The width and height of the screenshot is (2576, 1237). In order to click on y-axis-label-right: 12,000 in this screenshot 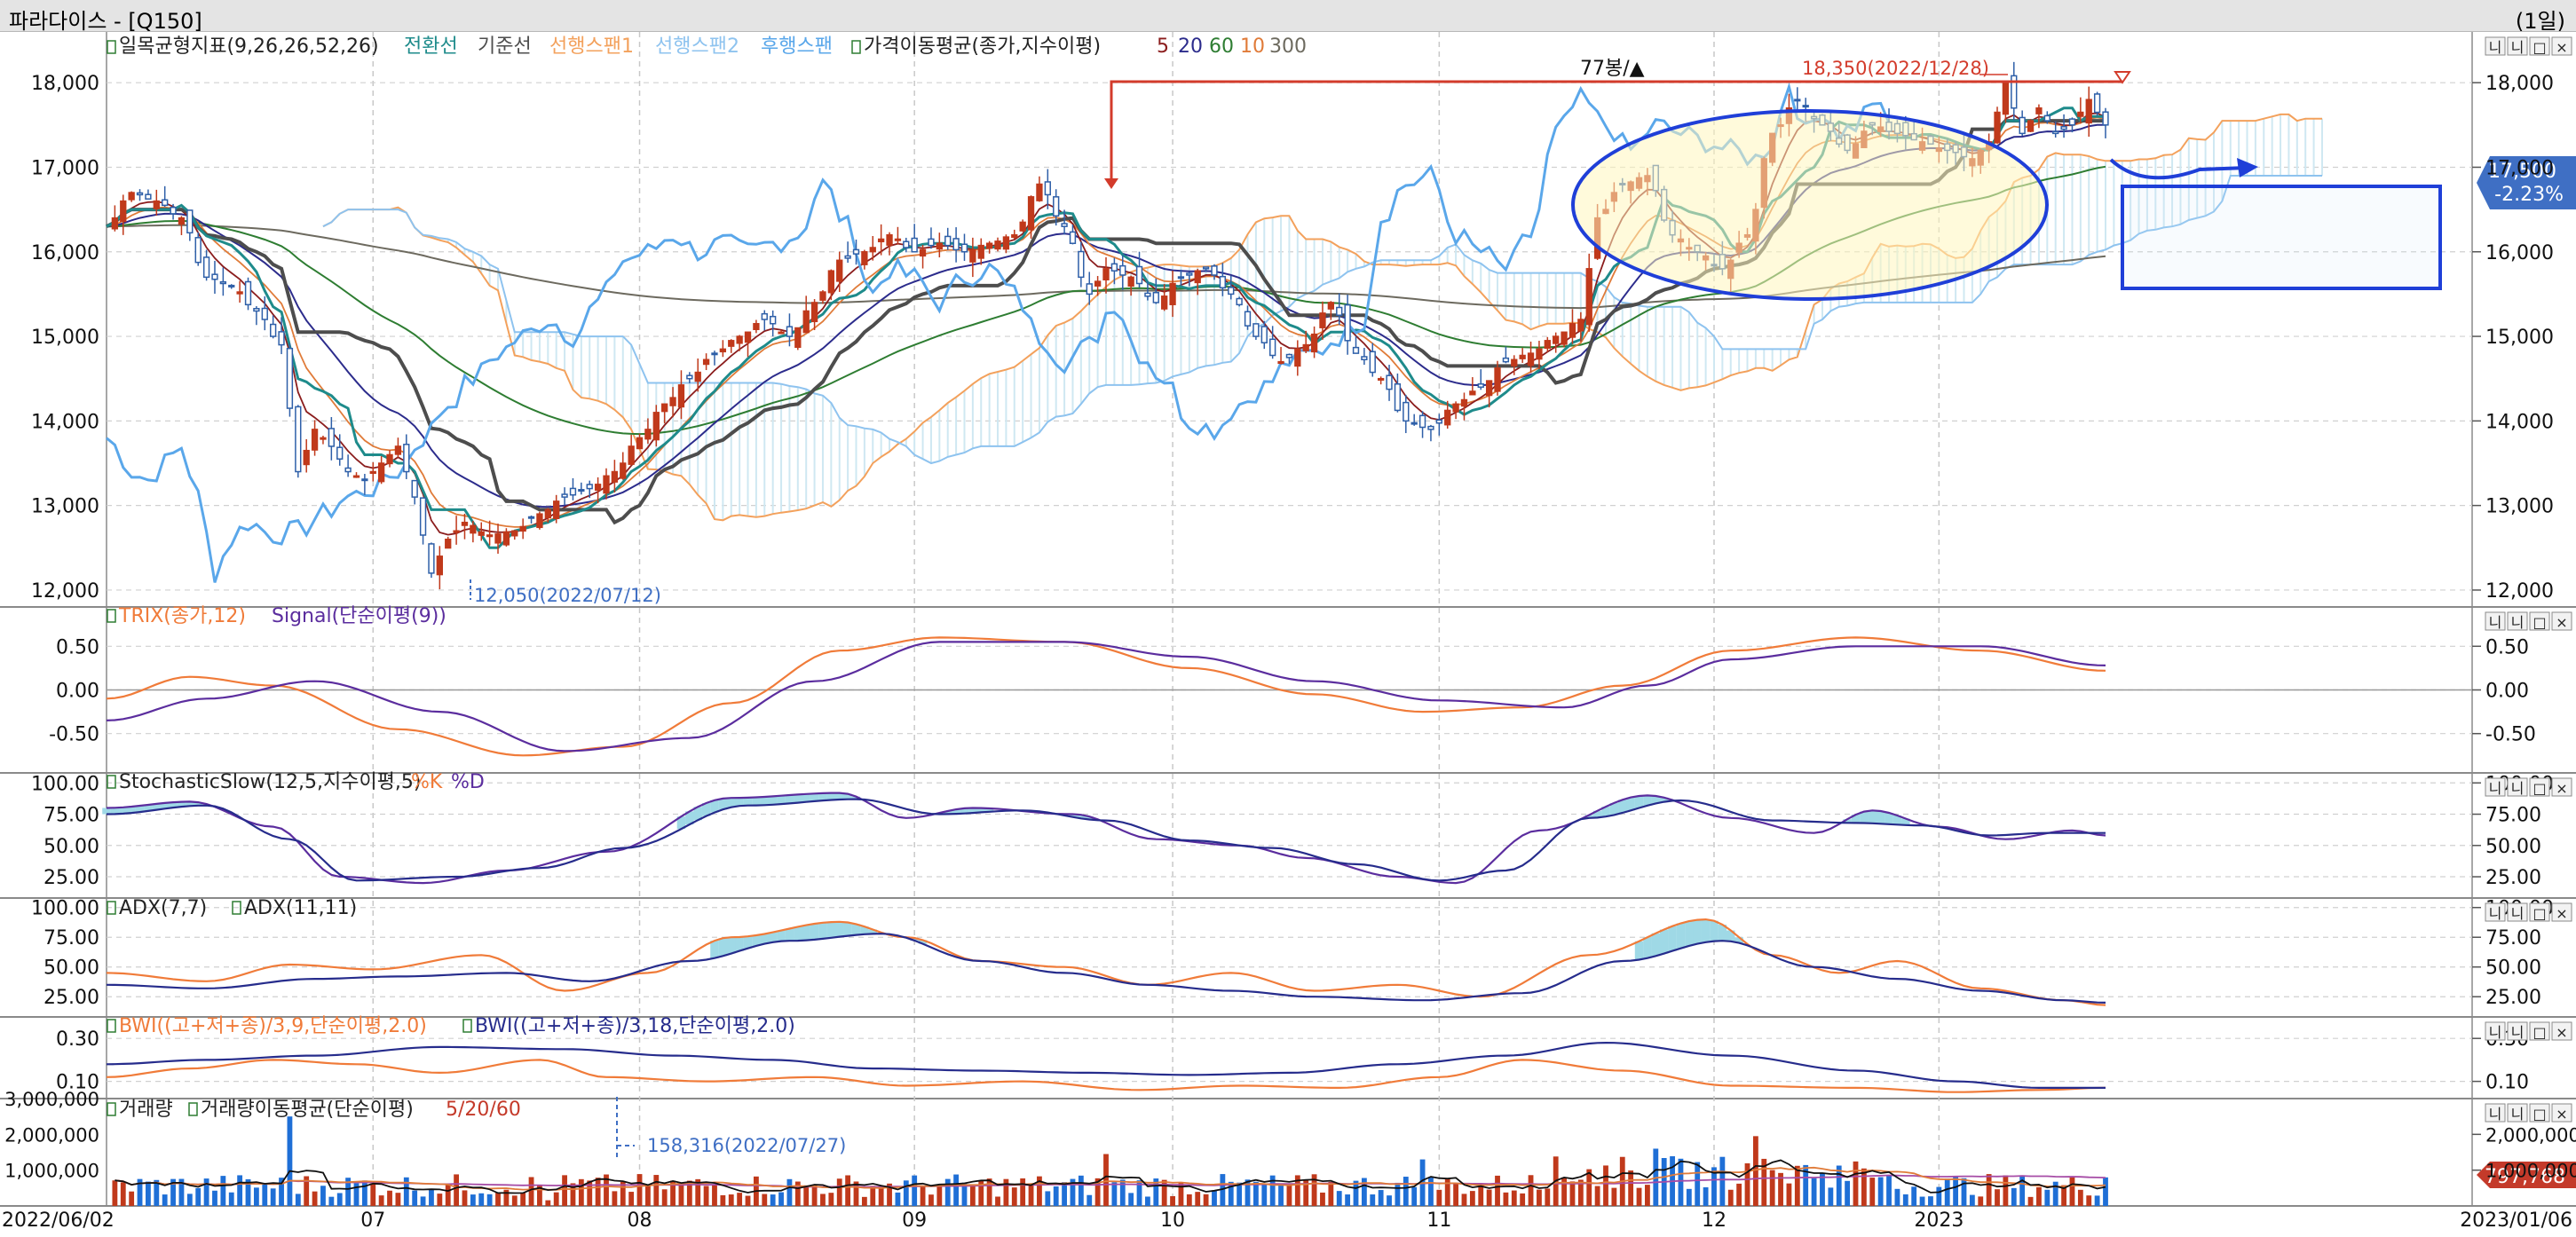, I will do `click(2519, 591)`.